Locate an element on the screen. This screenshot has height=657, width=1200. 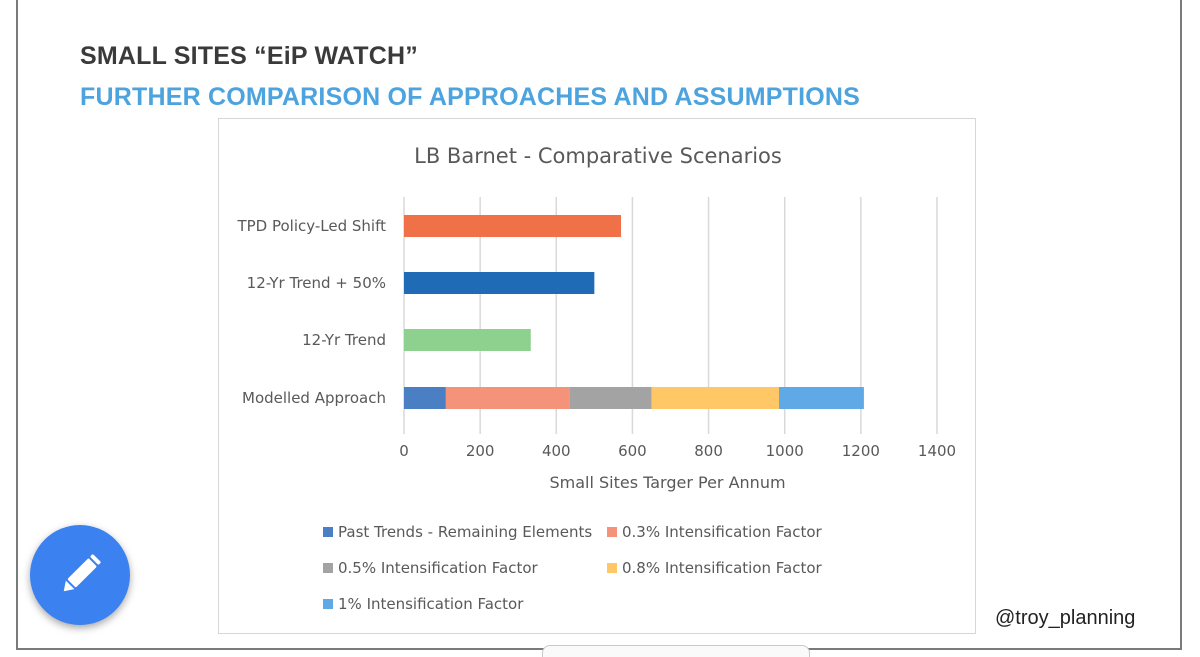
x-tick-label: 400 is located at coordinates (556, 451).